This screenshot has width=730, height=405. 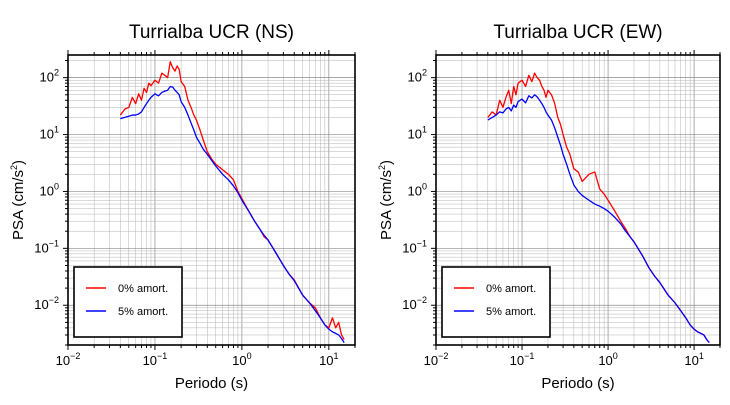 I want to click on chart-title: Turrialba UCR (EW), so click(x=577, y=32).